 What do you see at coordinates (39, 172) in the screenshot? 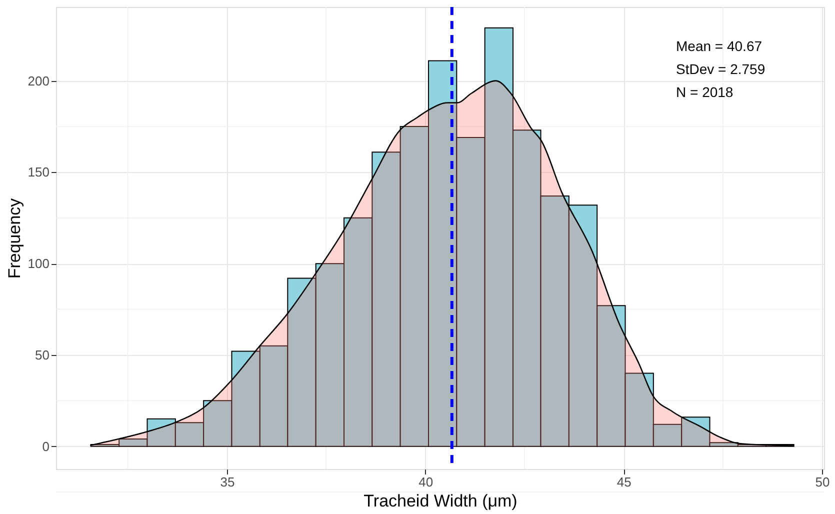
I see `y-tick-label: 150` at bounding box center [39, 172].